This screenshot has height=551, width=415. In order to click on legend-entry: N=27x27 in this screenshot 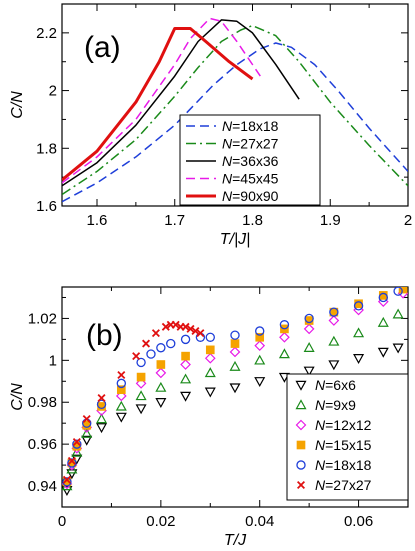, I will do `click(232, 144)`.